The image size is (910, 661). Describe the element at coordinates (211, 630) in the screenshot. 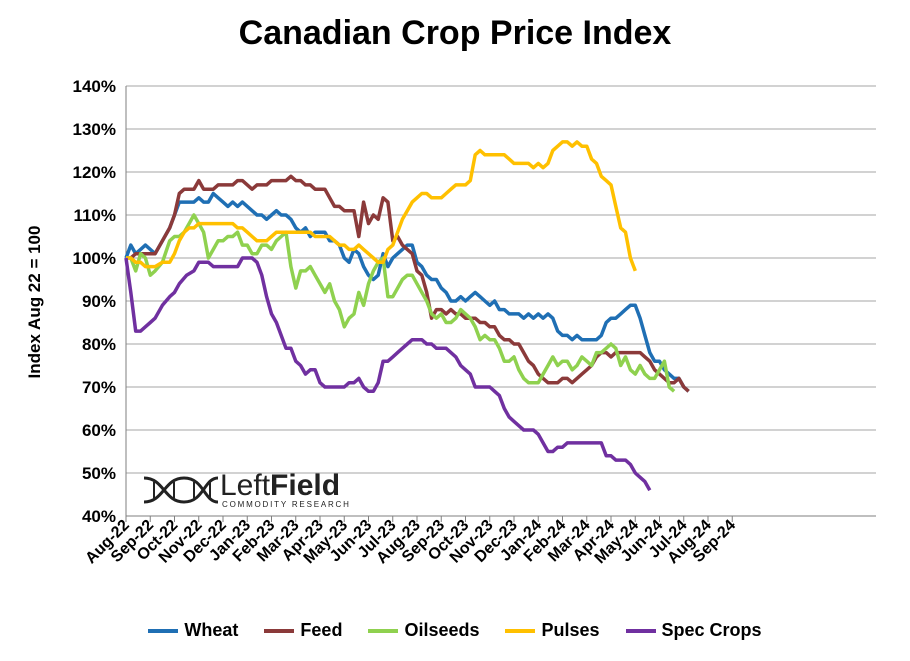

I see `legend-label: Wheat` at that location.